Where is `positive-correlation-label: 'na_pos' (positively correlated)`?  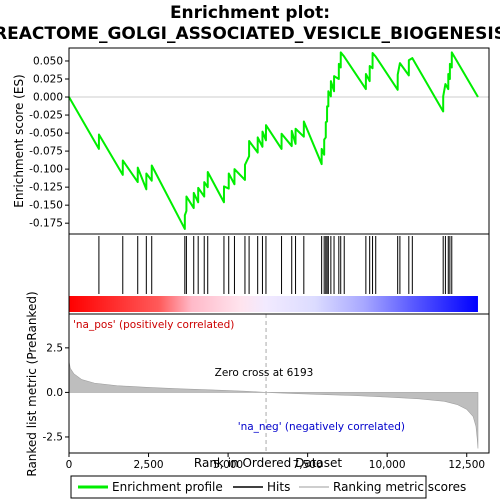 positive-correlation-label: 'na_pos' (positively correlated) is located at coordinates (153, 325).